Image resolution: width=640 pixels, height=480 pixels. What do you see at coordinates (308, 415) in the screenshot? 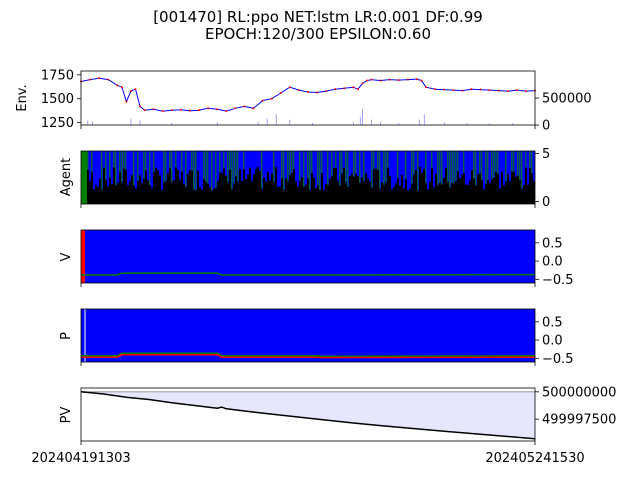
I see `pv-line` at bounding box center [308, 415].